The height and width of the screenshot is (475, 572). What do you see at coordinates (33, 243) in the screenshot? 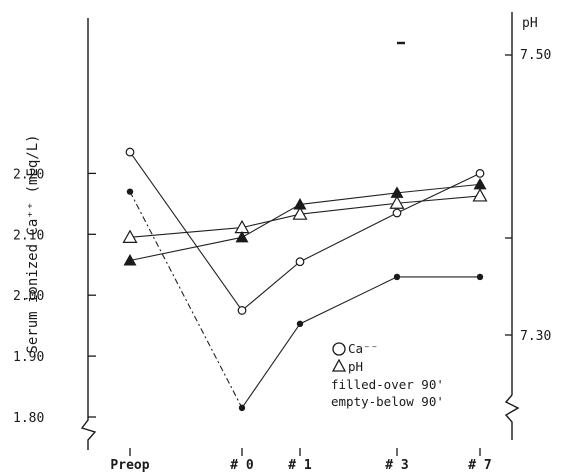
I see `y-axis-label: Serum ionized Ca⁺⁺ (mEq/L)` at bounding box center [33, 243].